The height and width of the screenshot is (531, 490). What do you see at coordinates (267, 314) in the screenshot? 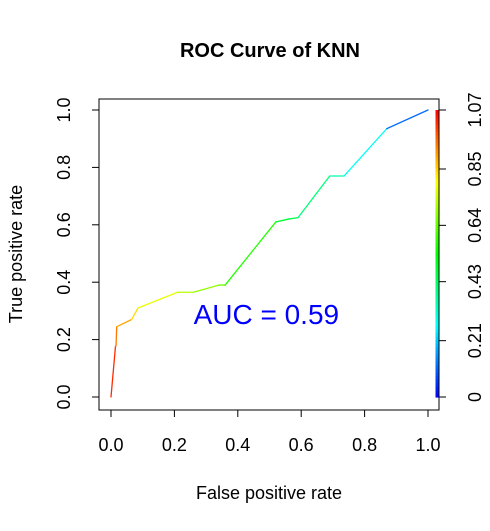
I see `auc-annotation: AUC = 0.59` at bounding box center [267, 314].